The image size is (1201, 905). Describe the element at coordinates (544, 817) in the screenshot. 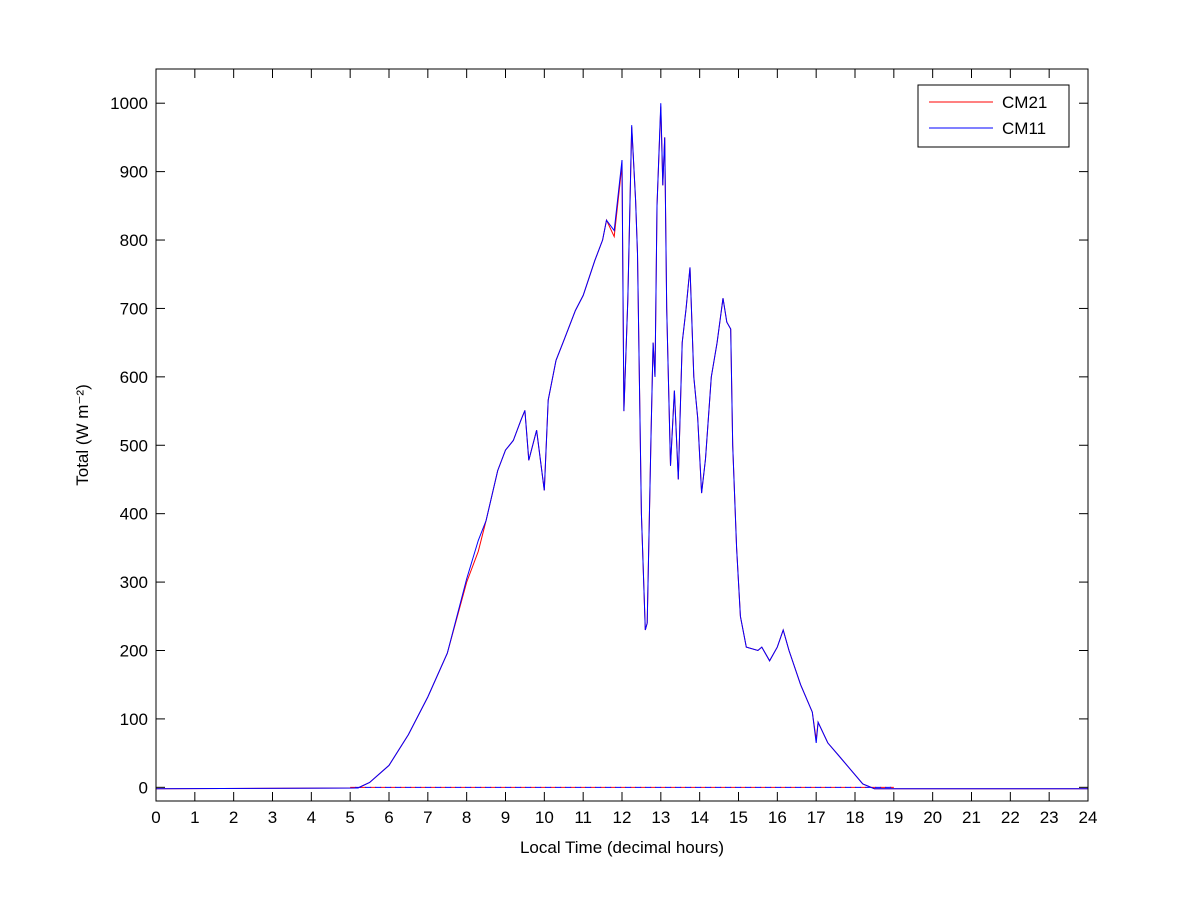

I see `x-tick-label: 10` at that location.